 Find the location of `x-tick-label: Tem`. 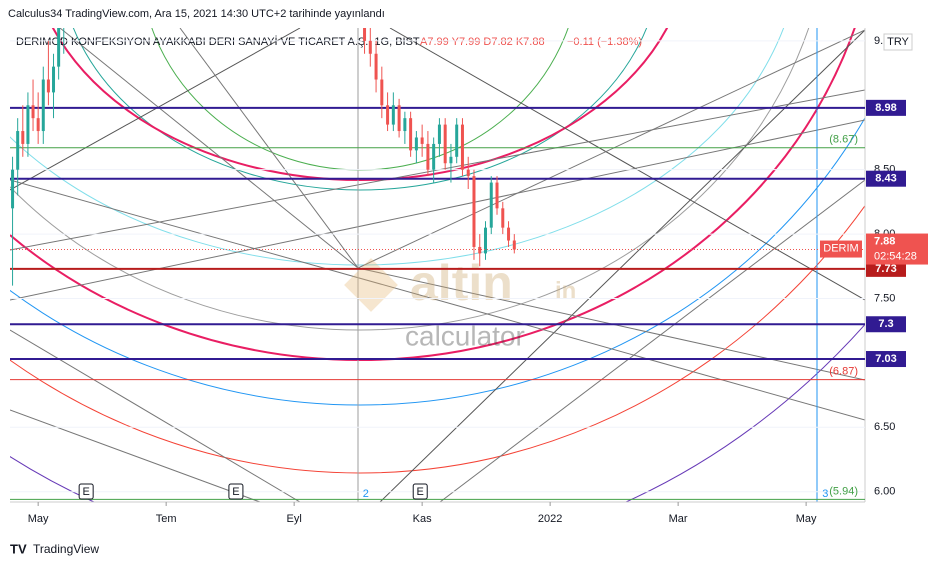

x-tick-label: Tem is located at coordinates (166, 519).